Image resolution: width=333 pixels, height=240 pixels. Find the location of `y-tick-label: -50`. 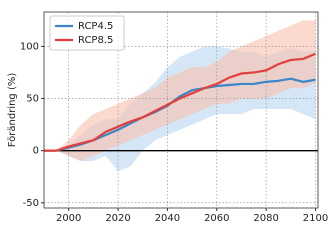

y-tick-label: -50 is located at coordinates (31, 203).